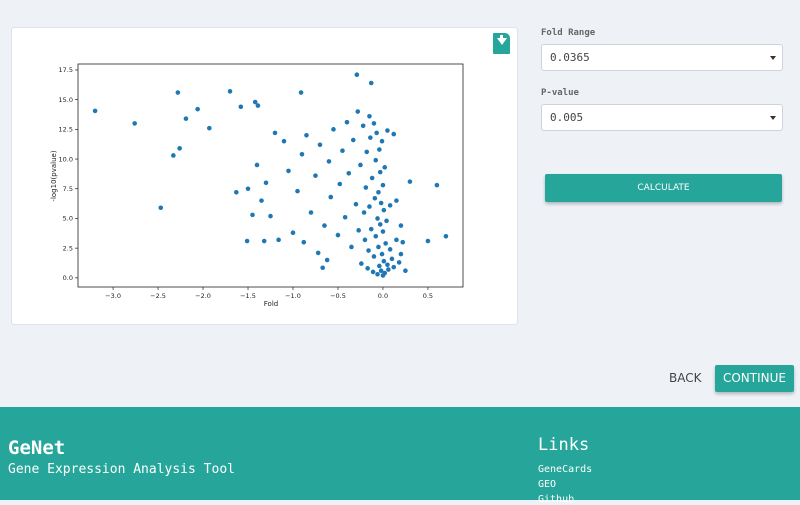 The image size is (800, 505). What do you see at coordinates (121, 469) in the screenshot?
I see `footer-subtitle: Gene Expression Analysis Tool` at bounding box center [121, 469].